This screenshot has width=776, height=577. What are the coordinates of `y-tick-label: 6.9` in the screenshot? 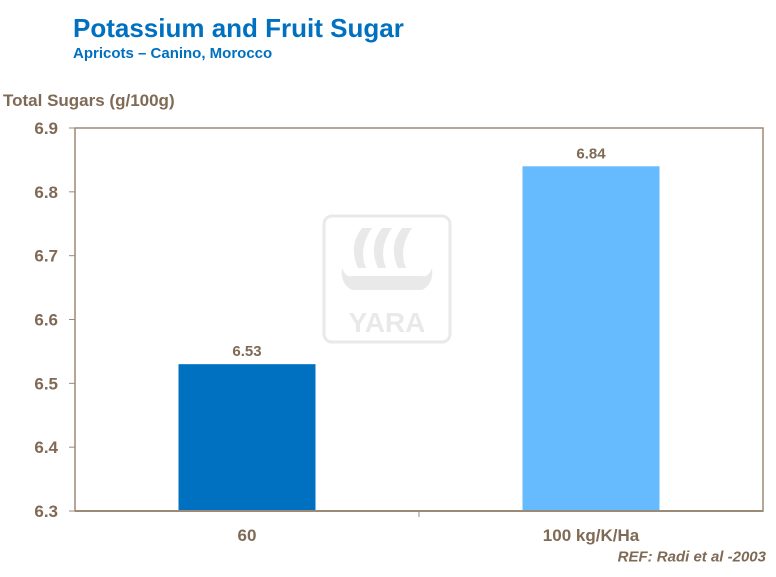 It's located at (46, 128).